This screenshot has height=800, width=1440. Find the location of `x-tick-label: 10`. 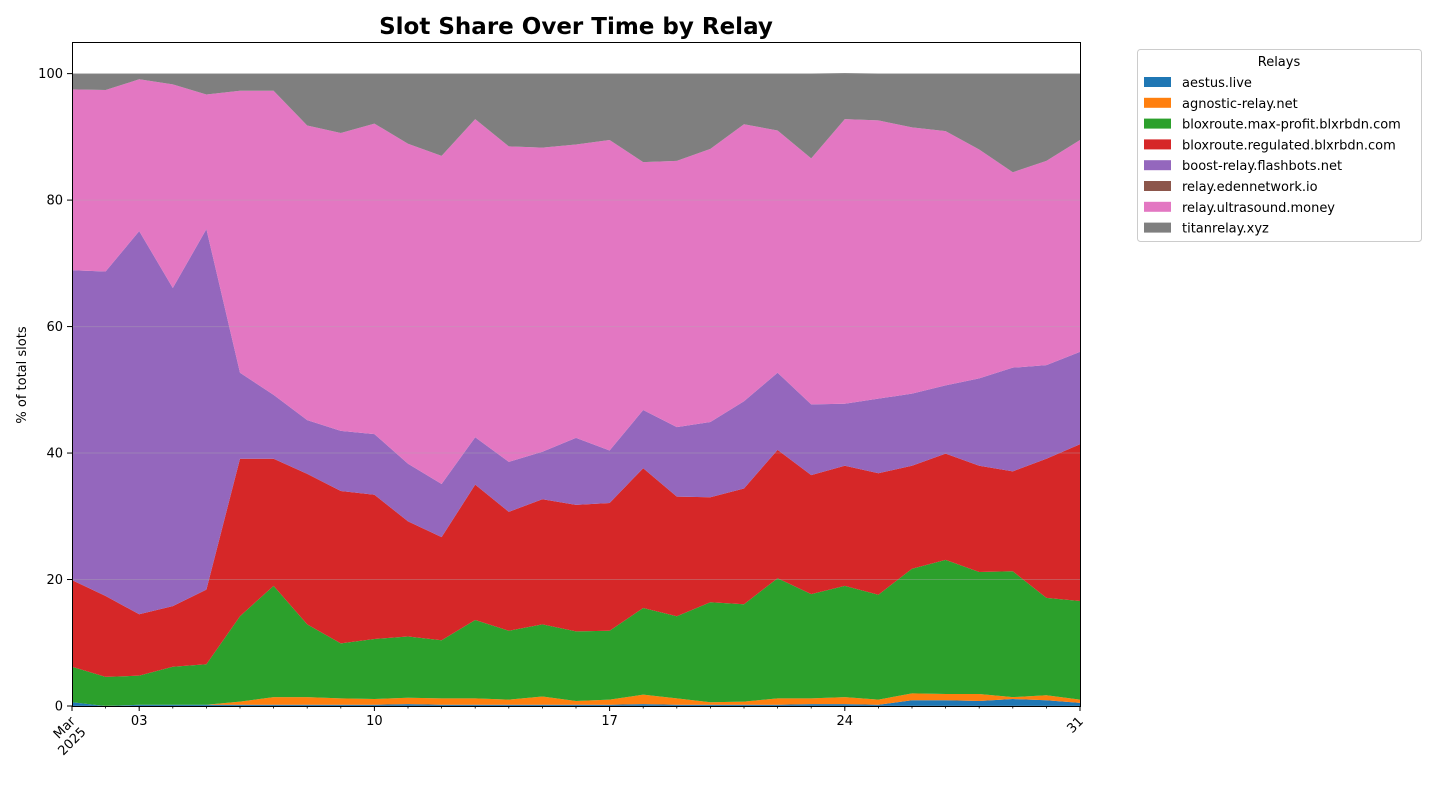

x-tick-label: 10 is located at coordinates (374, 721).